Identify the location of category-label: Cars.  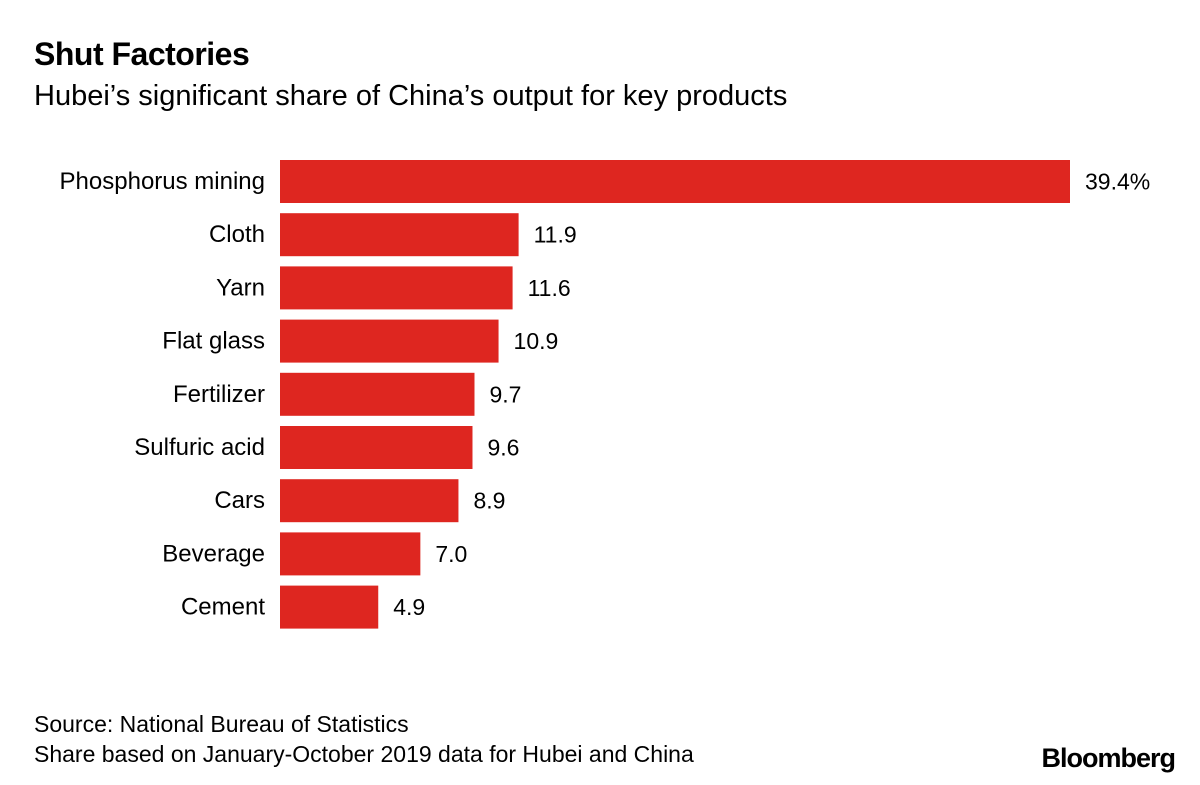
(239, 500).